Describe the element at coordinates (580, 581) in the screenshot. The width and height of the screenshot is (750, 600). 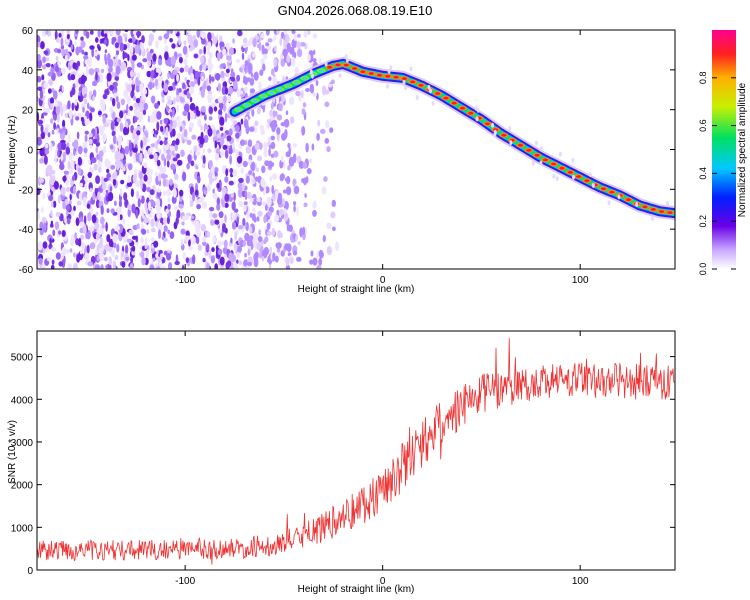
I see `x-tick-label: 100` at that location.